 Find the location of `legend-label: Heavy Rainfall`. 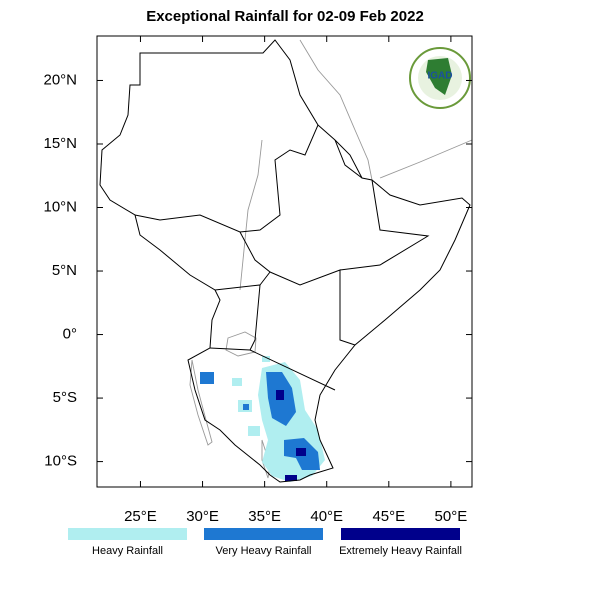

legend-label: Heavy Rainfall is located at coordinates (127, 551).